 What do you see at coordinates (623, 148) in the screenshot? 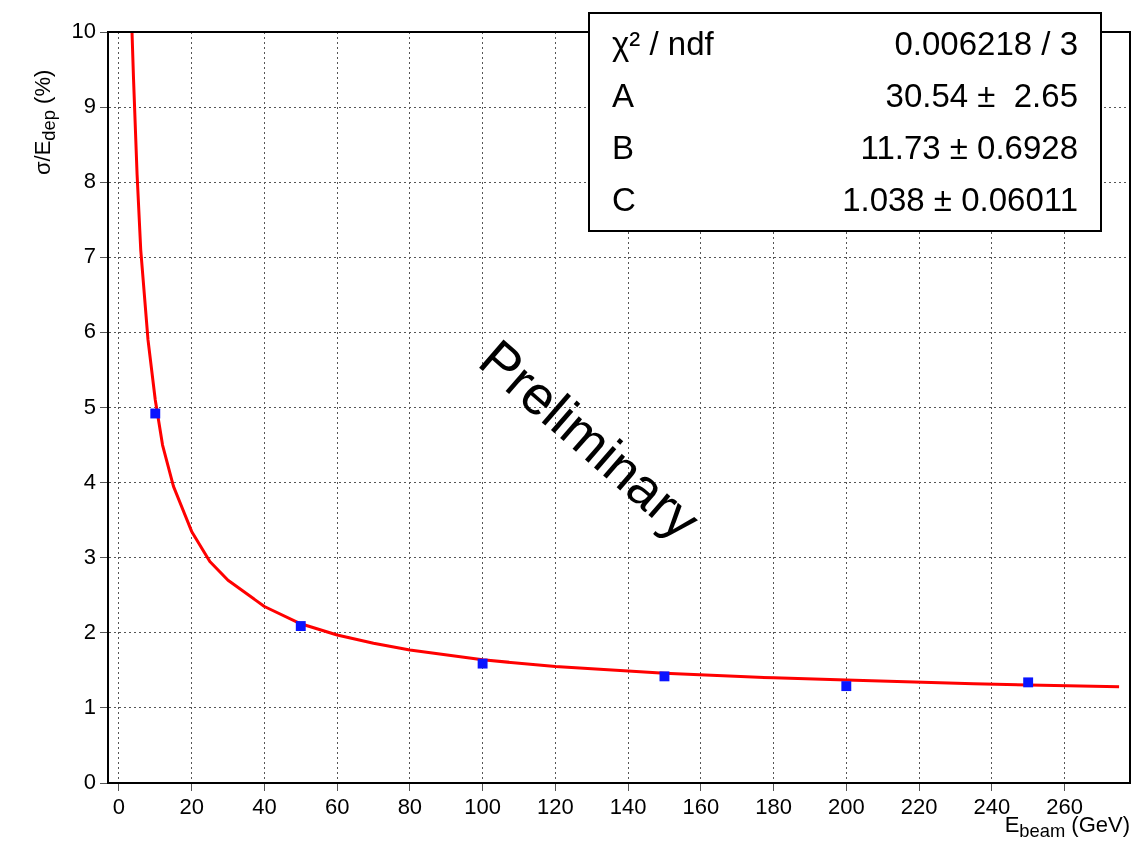
I see `annotation: B` at bounding box center [623, 148].